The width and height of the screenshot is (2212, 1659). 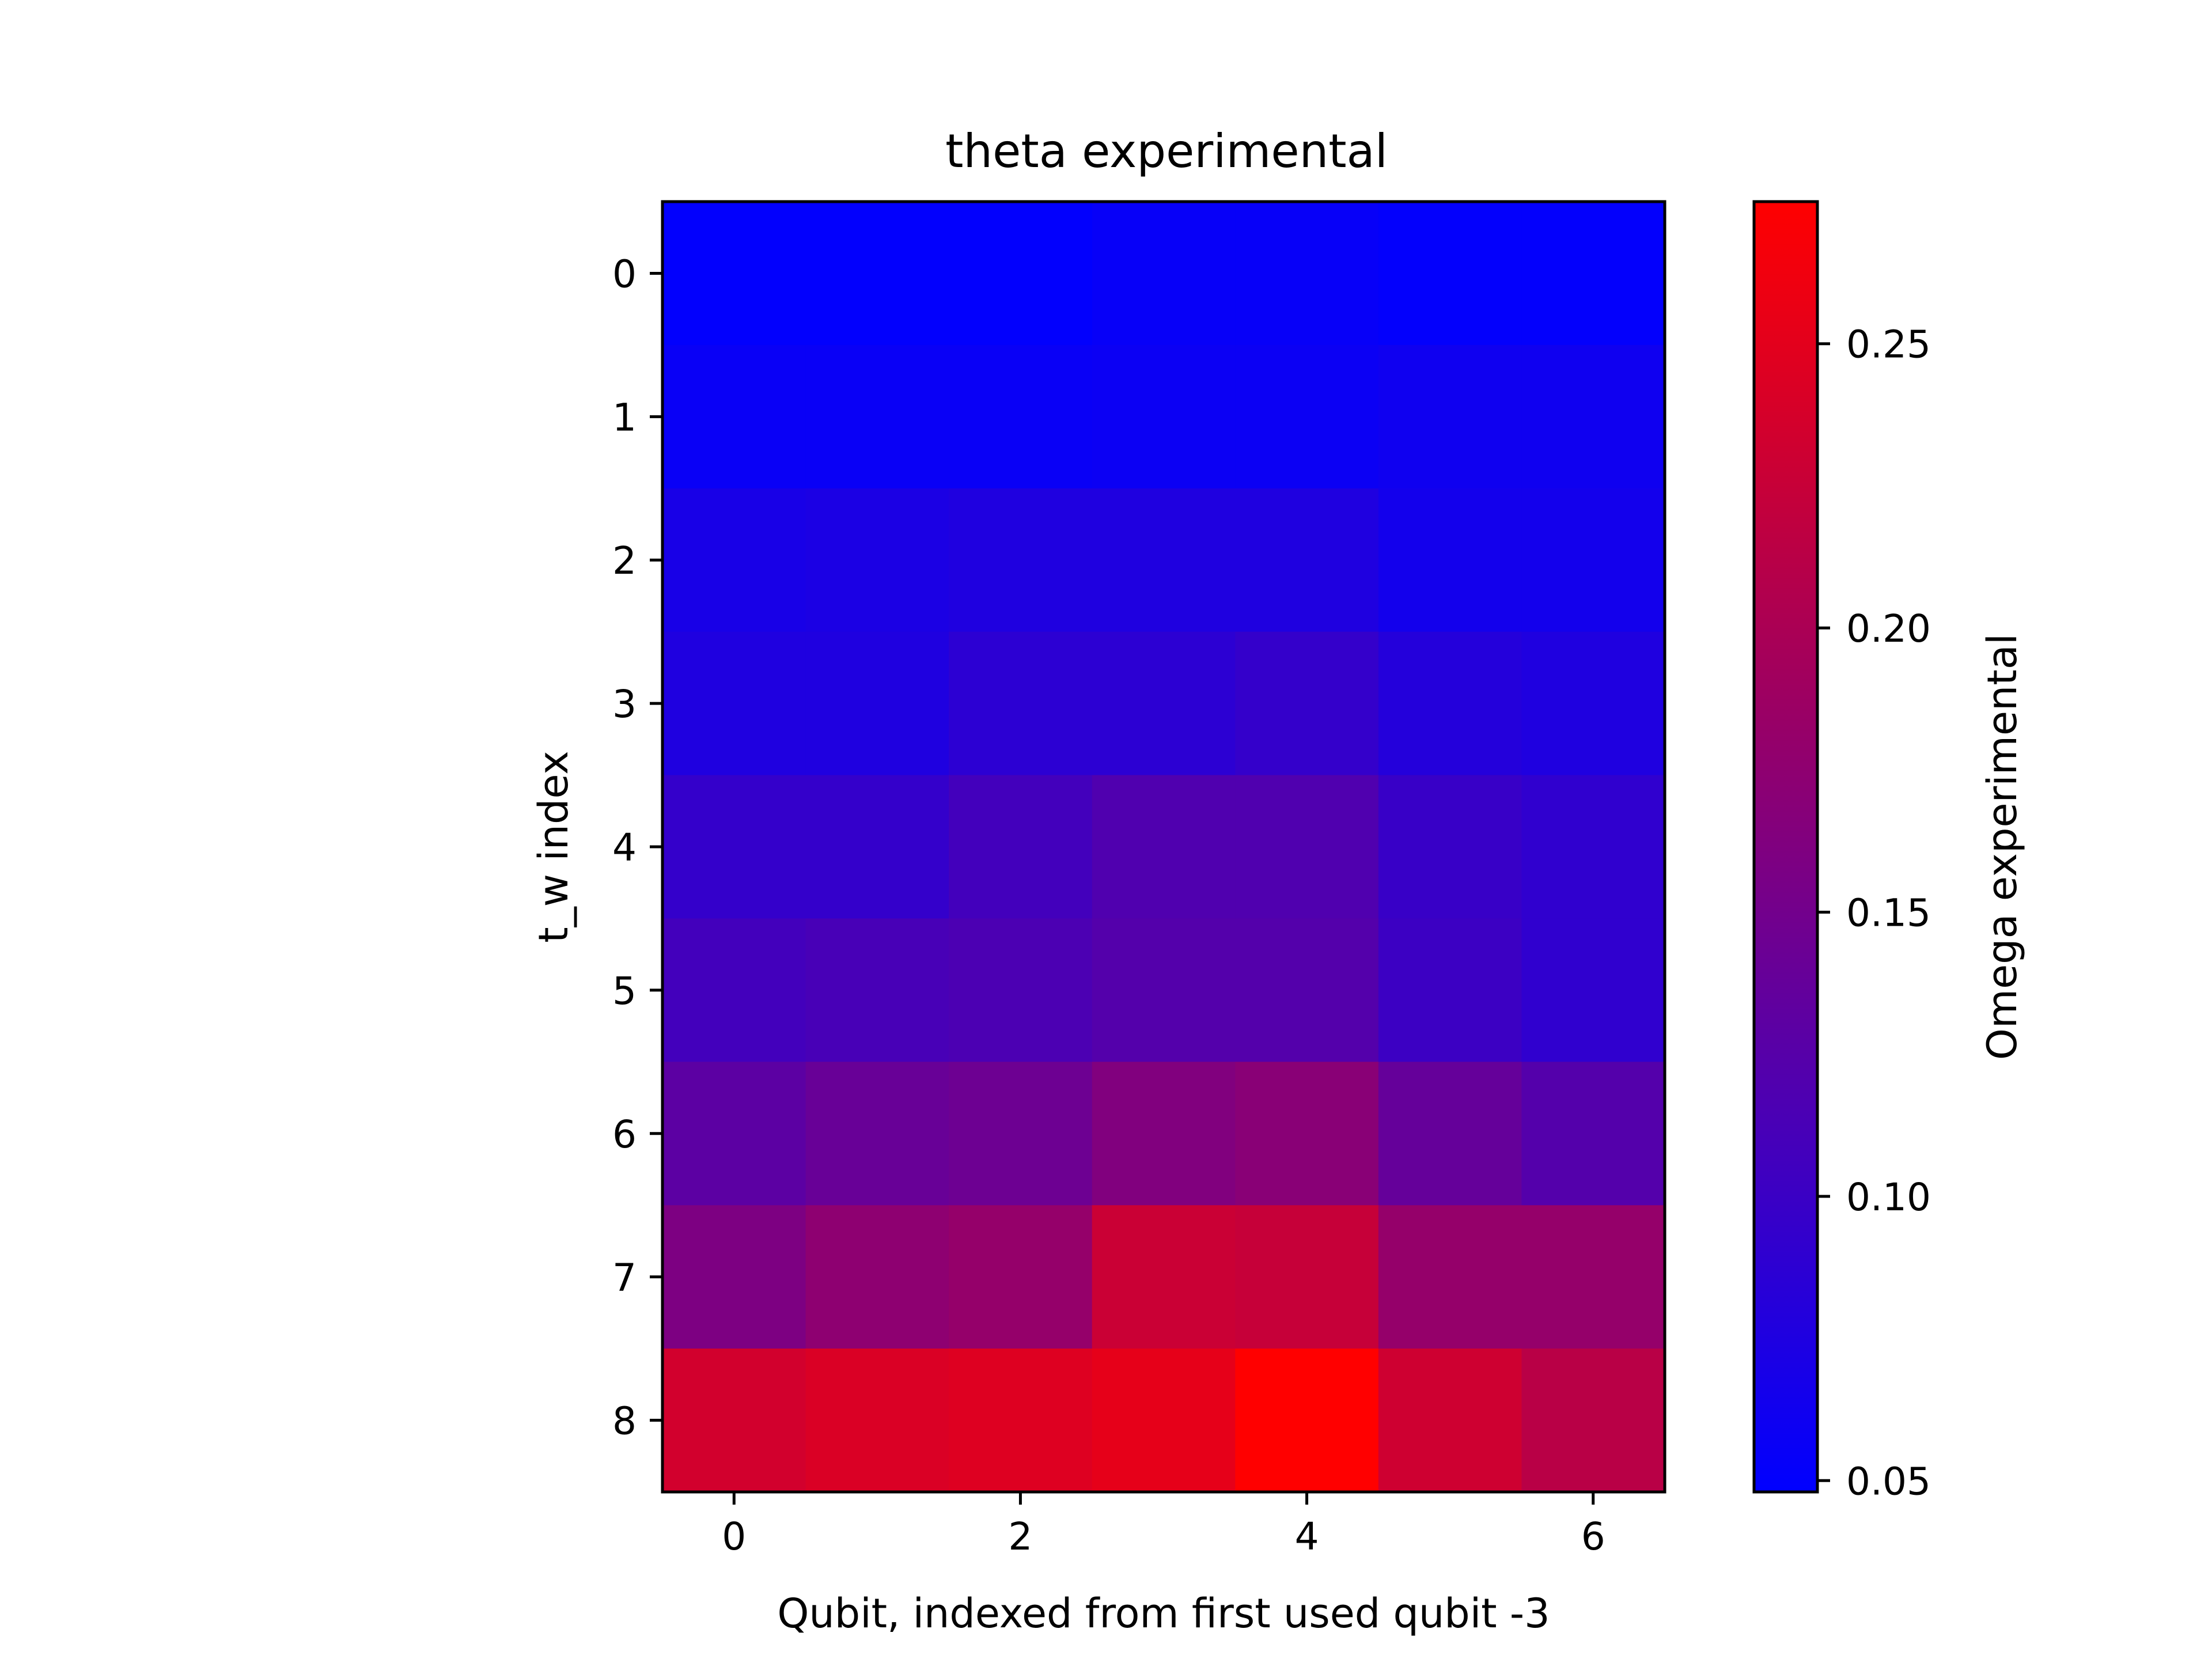 I want to click on heatmap-cell-r0-c2, so click(x=1021, y=274).